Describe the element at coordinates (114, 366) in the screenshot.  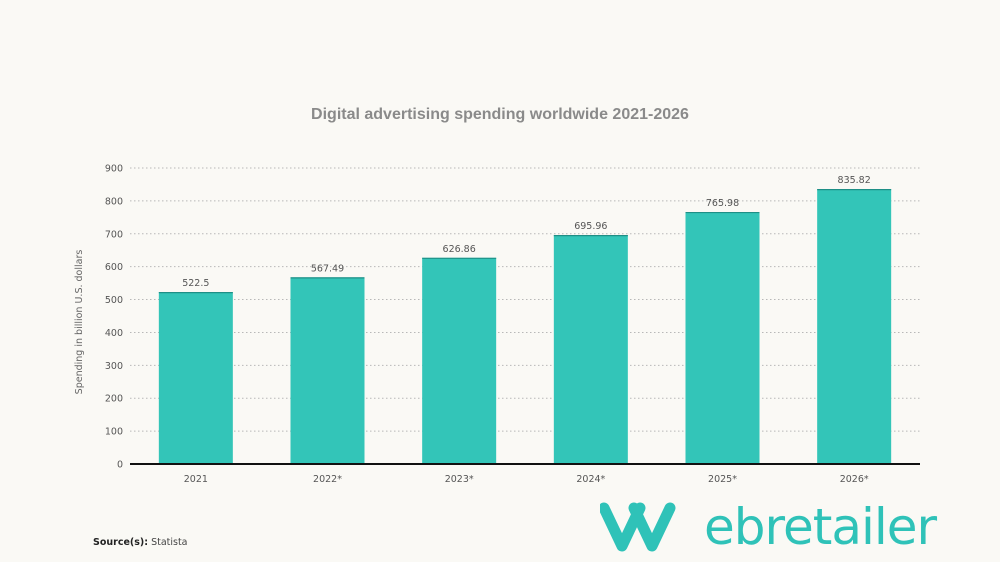
I see `y-tick-label: 300` at that location.